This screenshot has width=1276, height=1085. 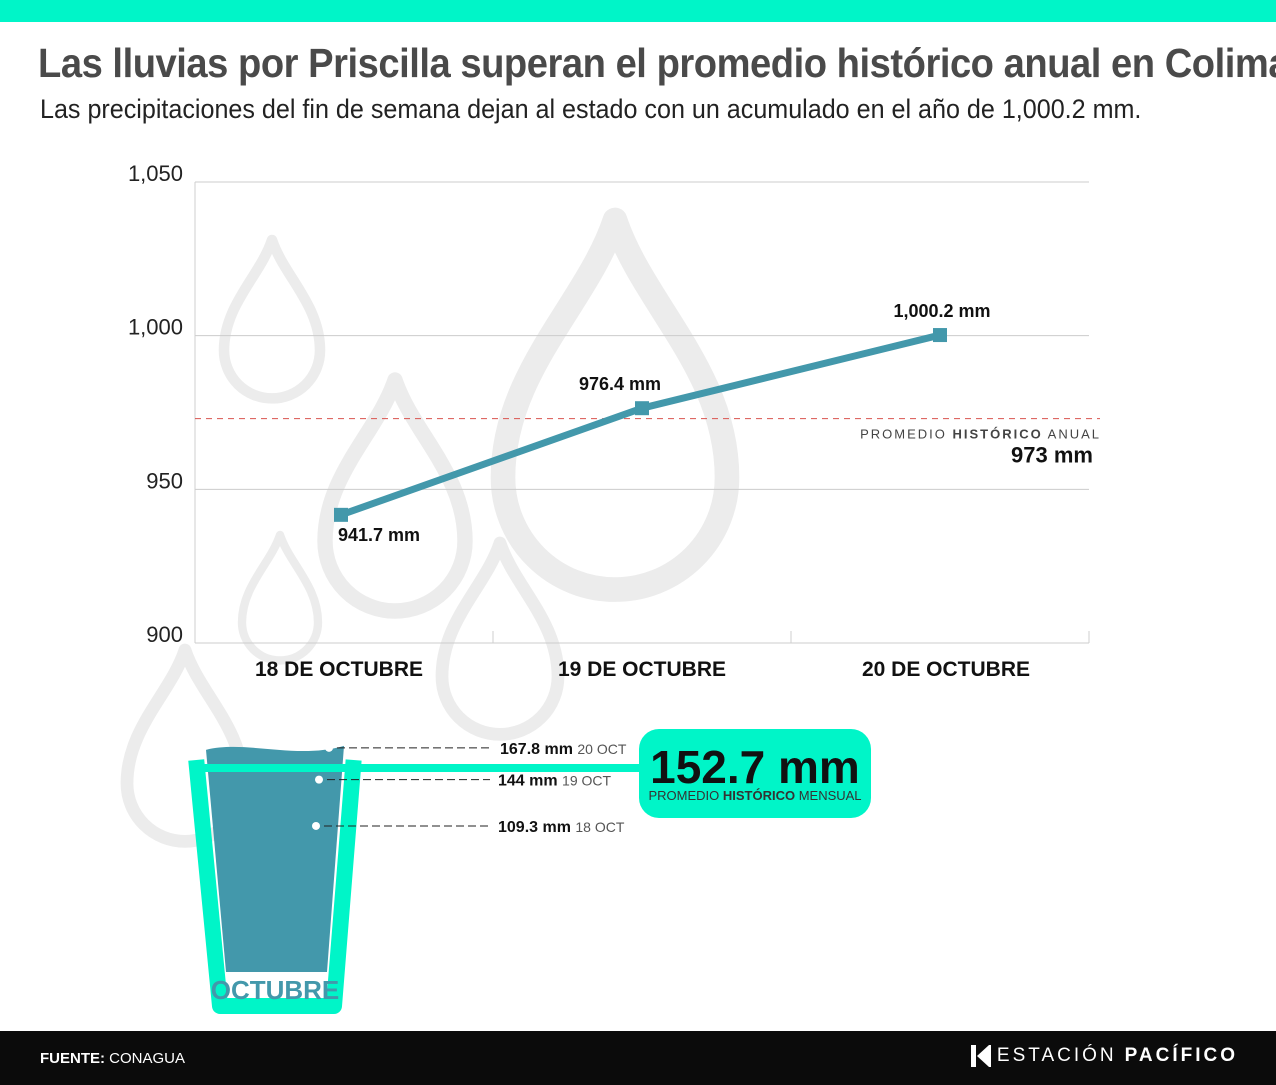 I want to click on data-point-label: 1,000.2 mm, so click(x=941, y=311).